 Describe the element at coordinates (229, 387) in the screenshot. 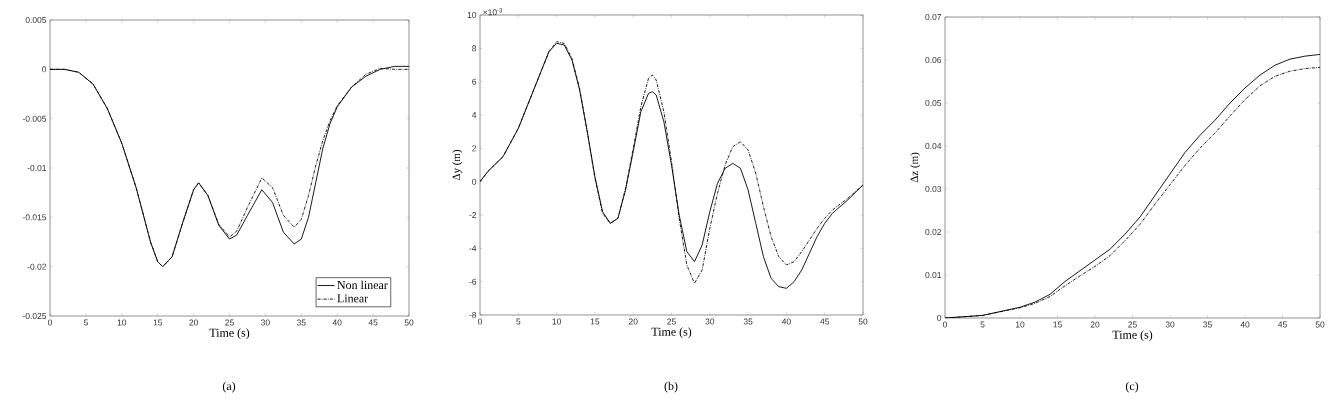

I see `text: (a)` at that location.